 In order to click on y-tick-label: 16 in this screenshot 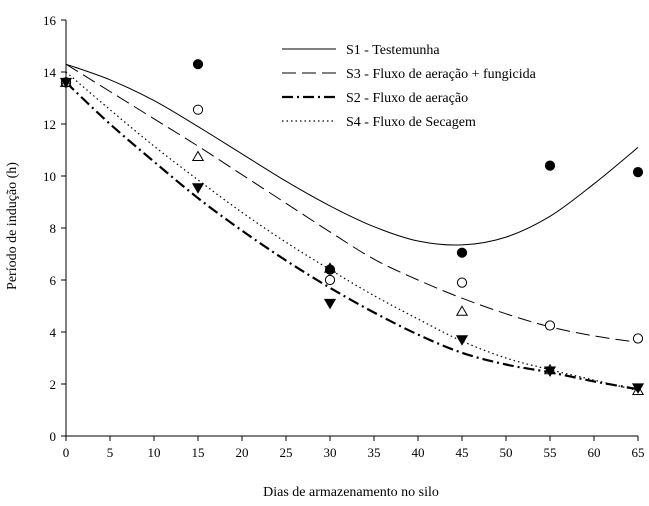, I will do `click(50, 20)`.